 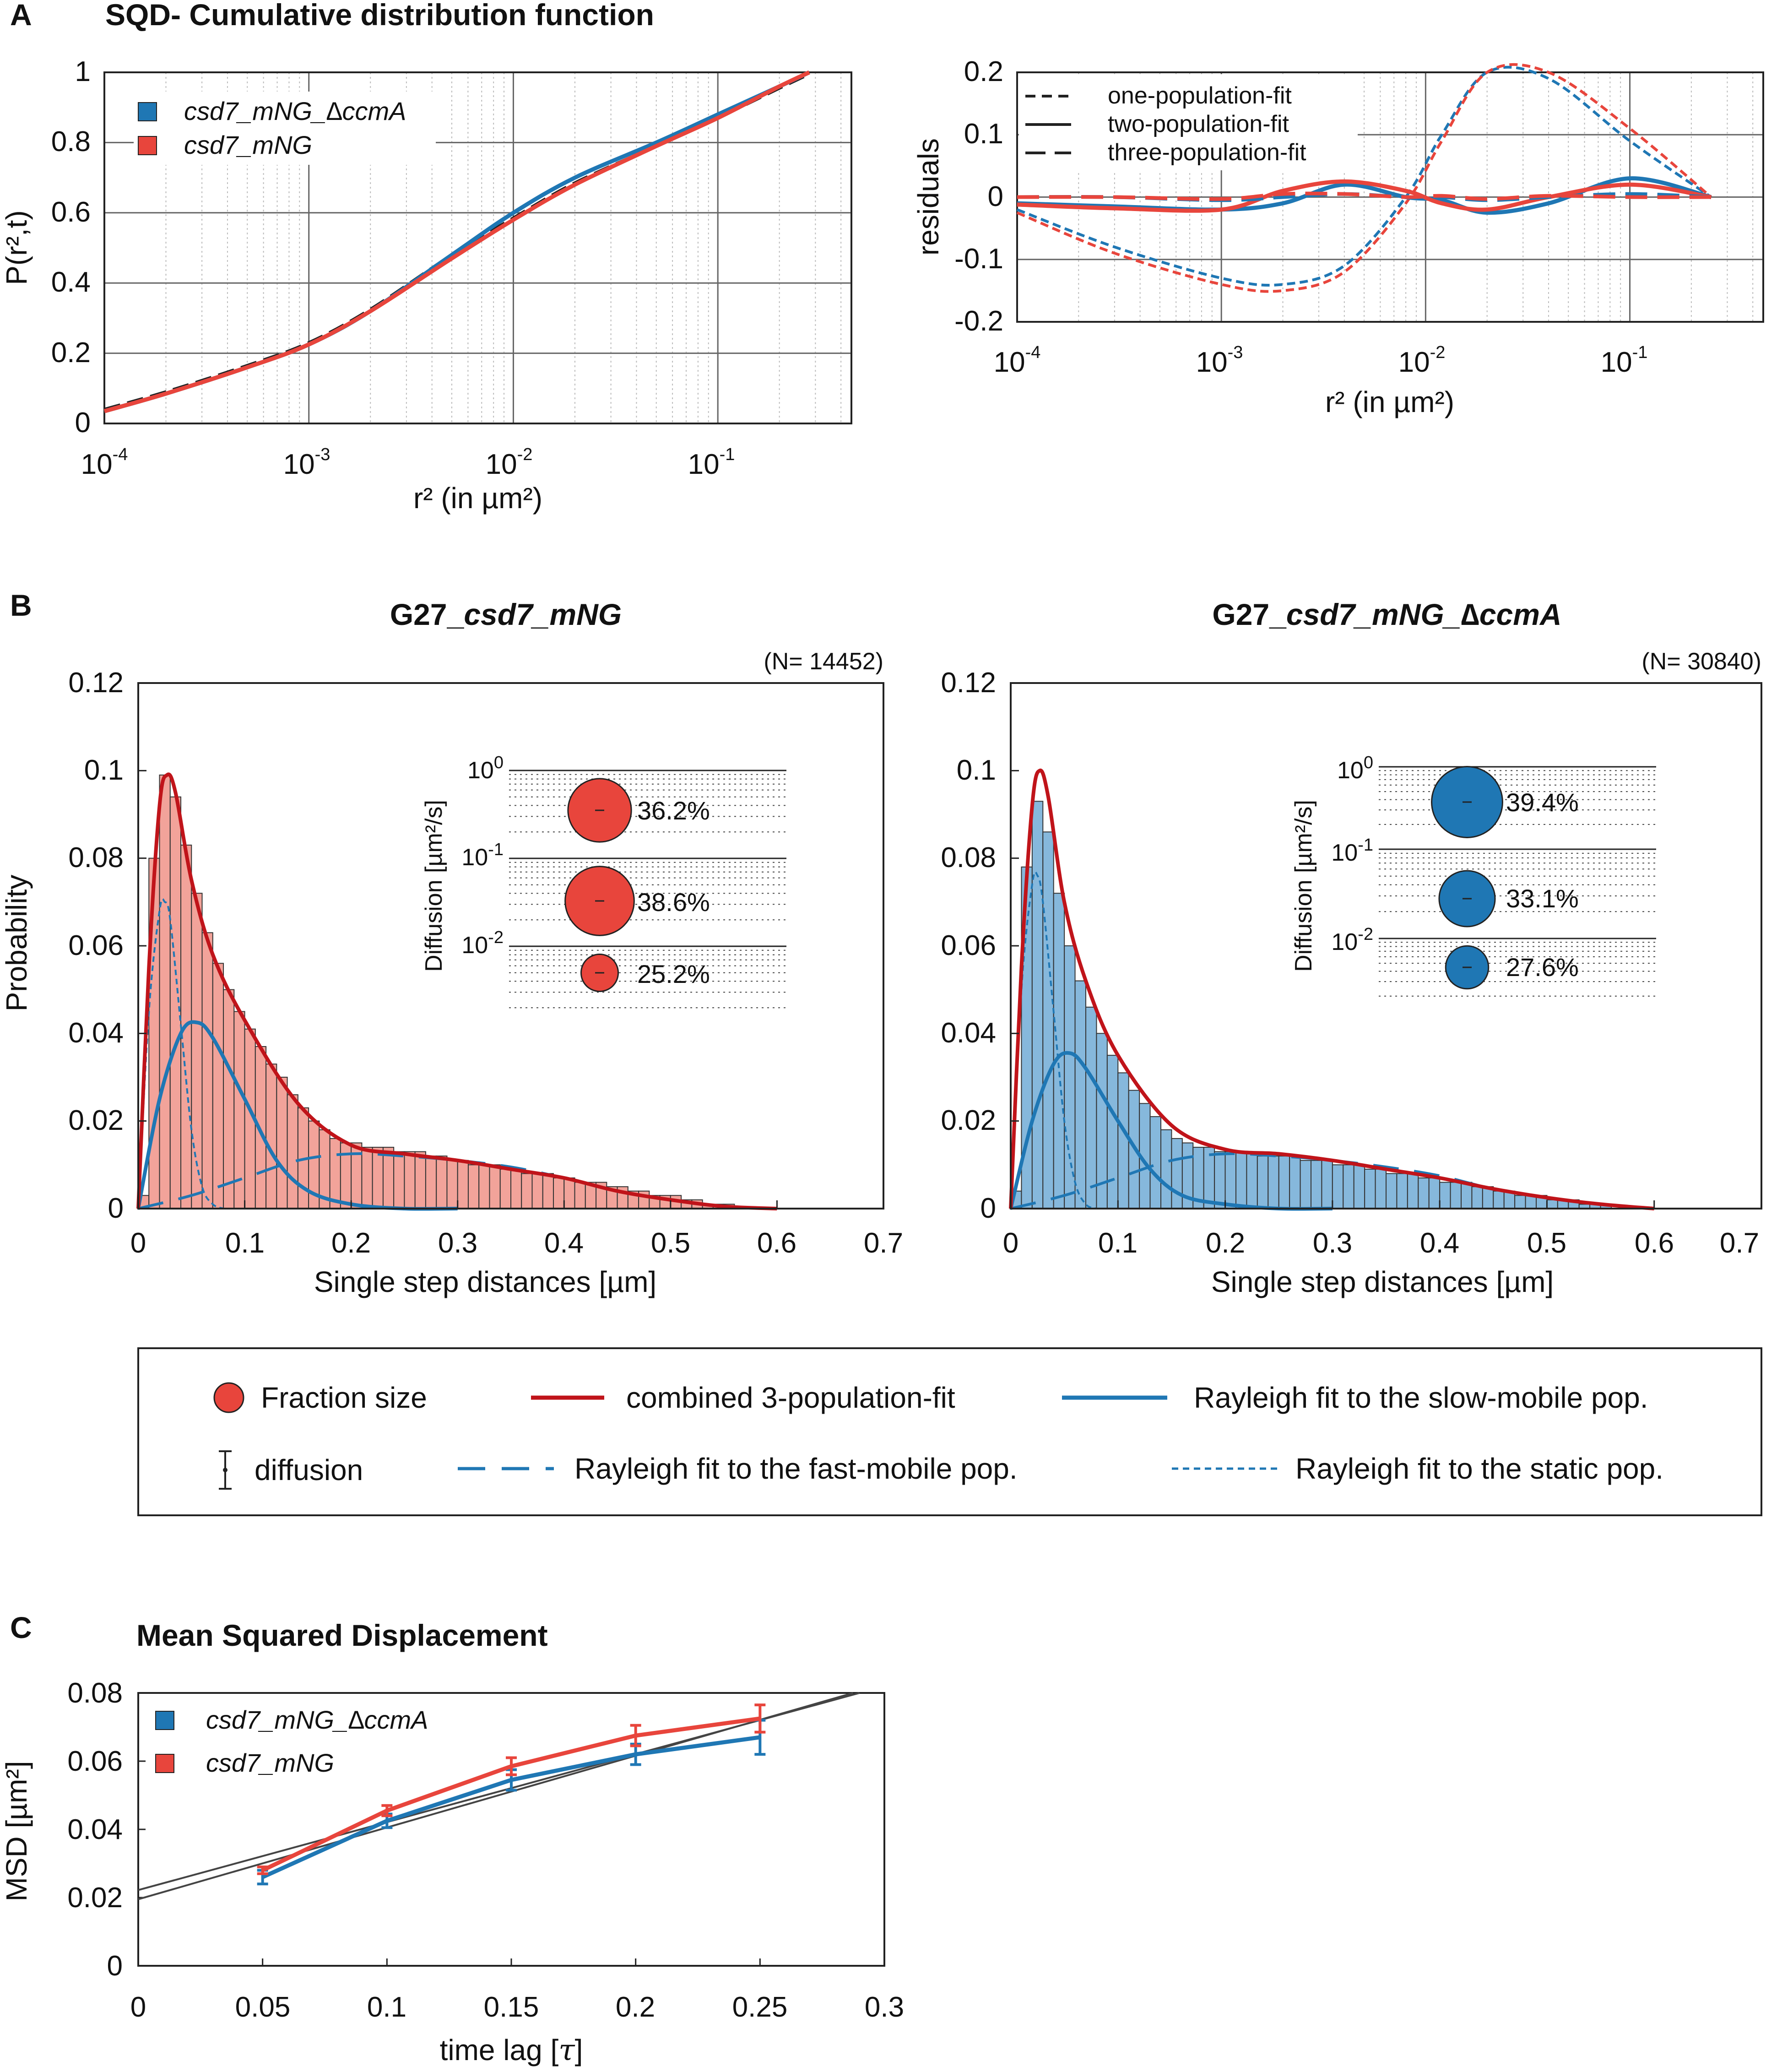 What do you see at coordinates (1365, 196) in the screenshot?
I see `residual-series-line` at bounding box center [1365, 196].